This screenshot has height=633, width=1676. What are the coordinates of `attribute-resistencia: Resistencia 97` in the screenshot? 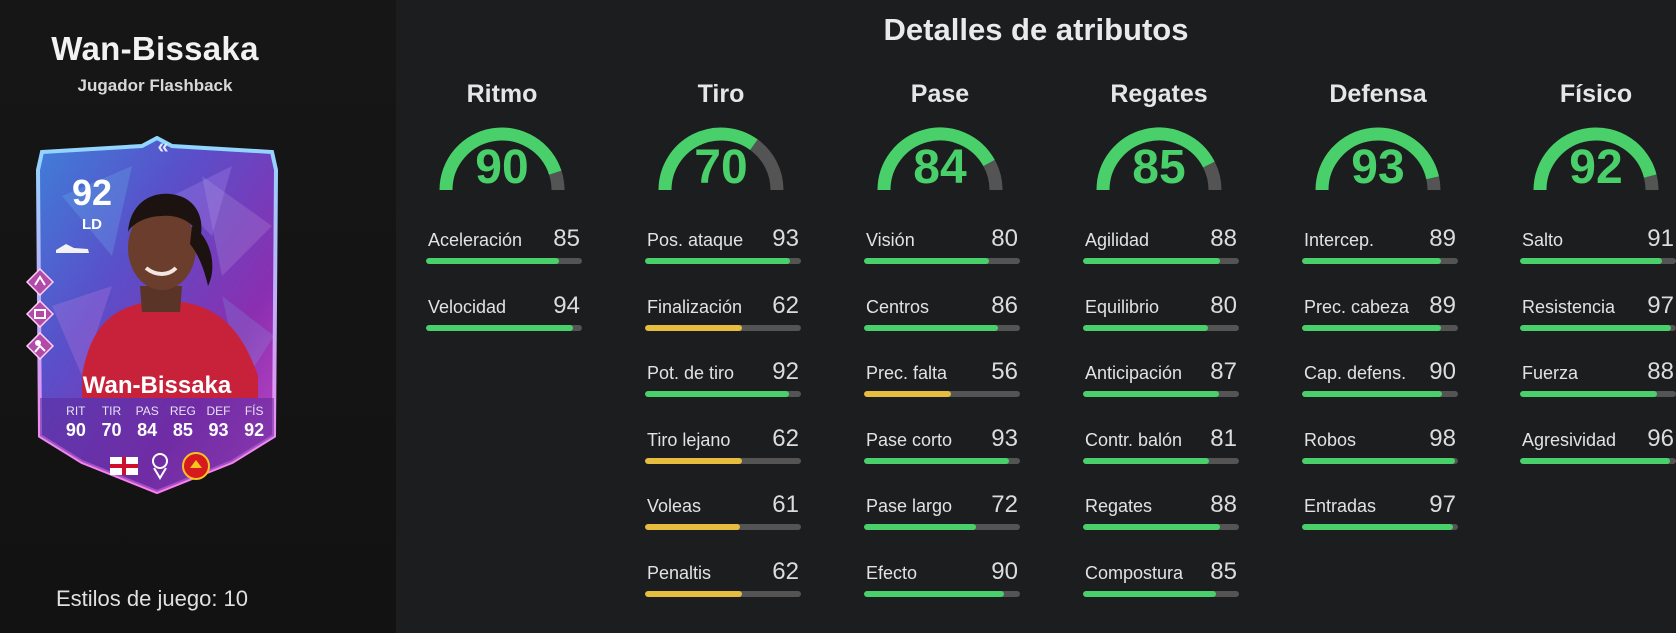 It's located at (1598, 314).